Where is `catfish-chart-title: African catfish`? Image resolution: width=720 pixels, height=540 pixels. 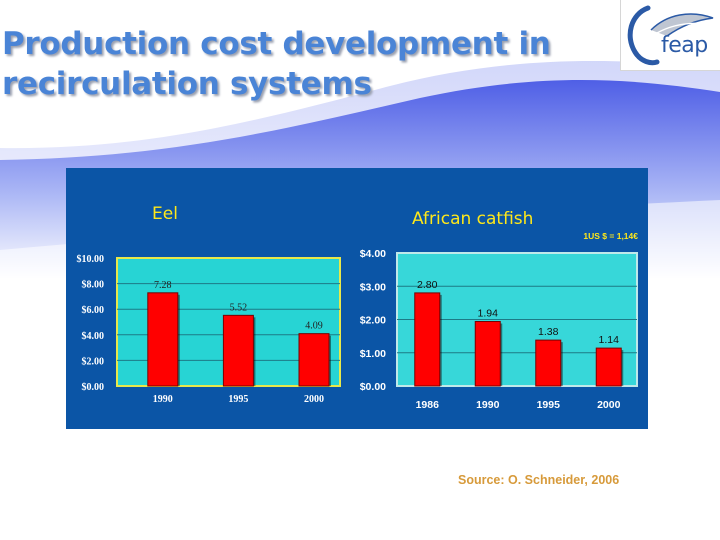 catfish-chart-title: African catfish is located at coordinates (472, 219).